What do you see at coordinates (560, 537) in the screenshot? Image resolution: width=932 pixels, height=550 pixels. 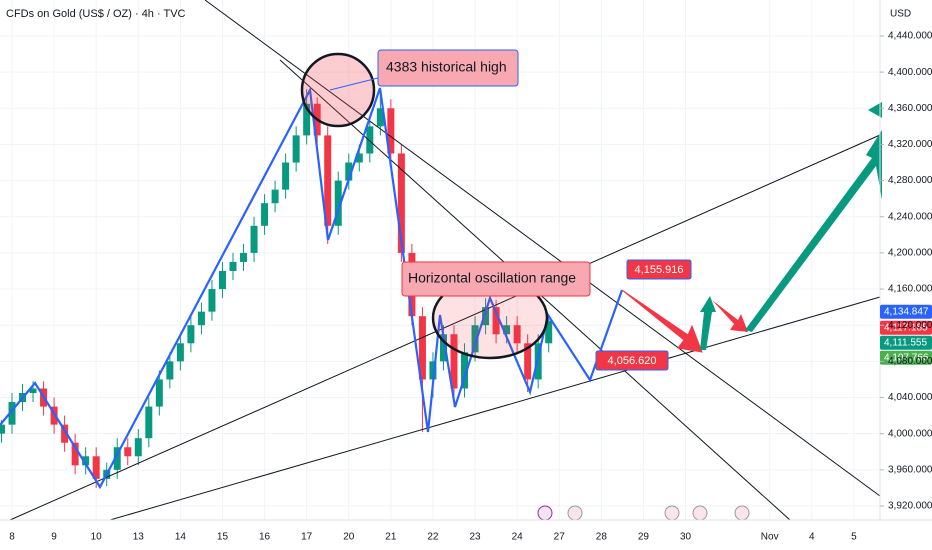 I see `x-tick-label: 27` at bounding box center [560, 537].